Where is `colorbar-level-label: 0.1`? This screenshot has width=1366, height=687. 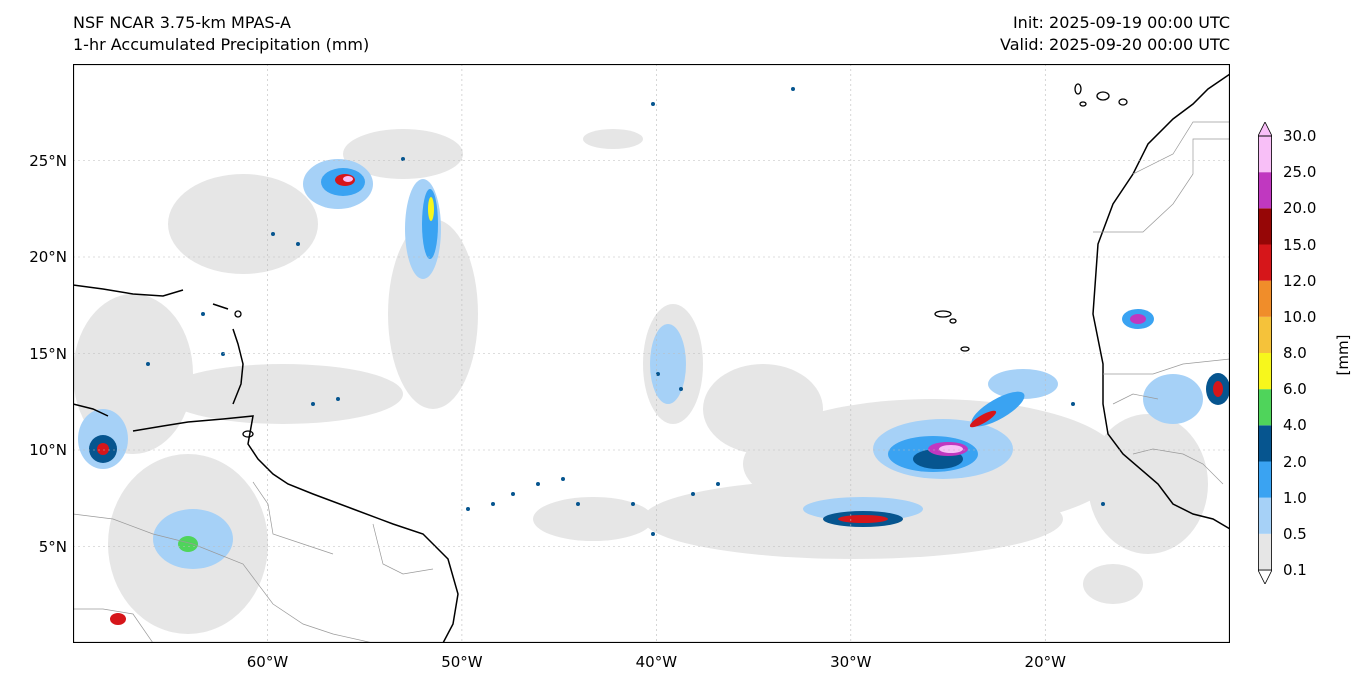 colorbar-level-label: 0.1 is located at coordinates (1295, 570).